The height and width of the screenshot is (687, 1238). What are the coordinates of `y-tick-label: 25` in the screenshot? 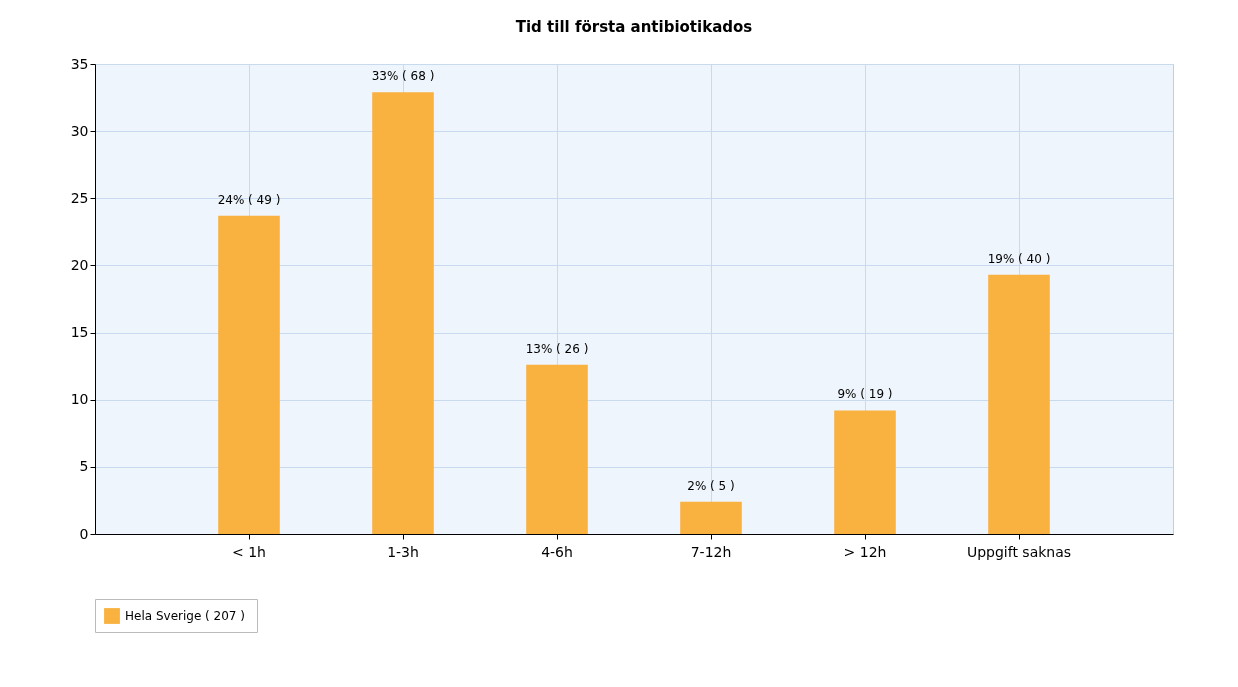 It's located at (79, 197).